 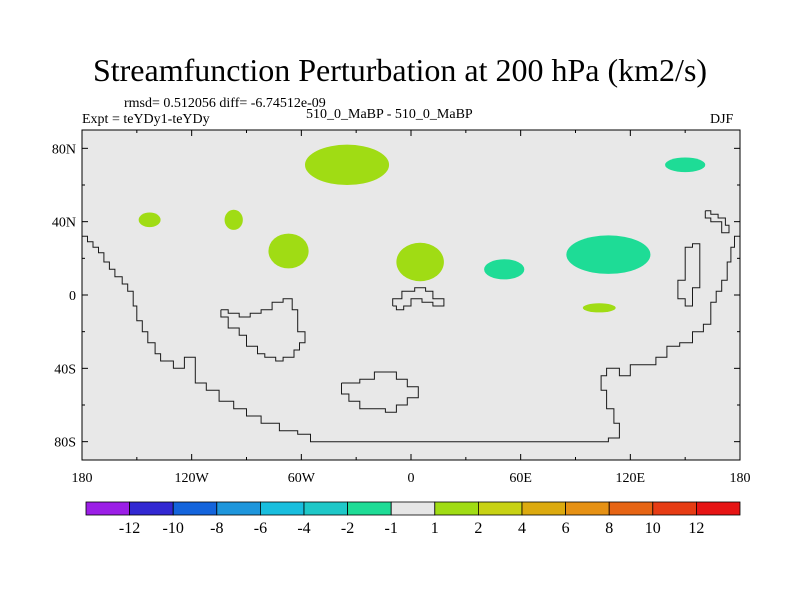 What do you see at coordinates (411, 478) in the screenshot?
I see `x-tick-label: 0` at bounding box center [411, 478].